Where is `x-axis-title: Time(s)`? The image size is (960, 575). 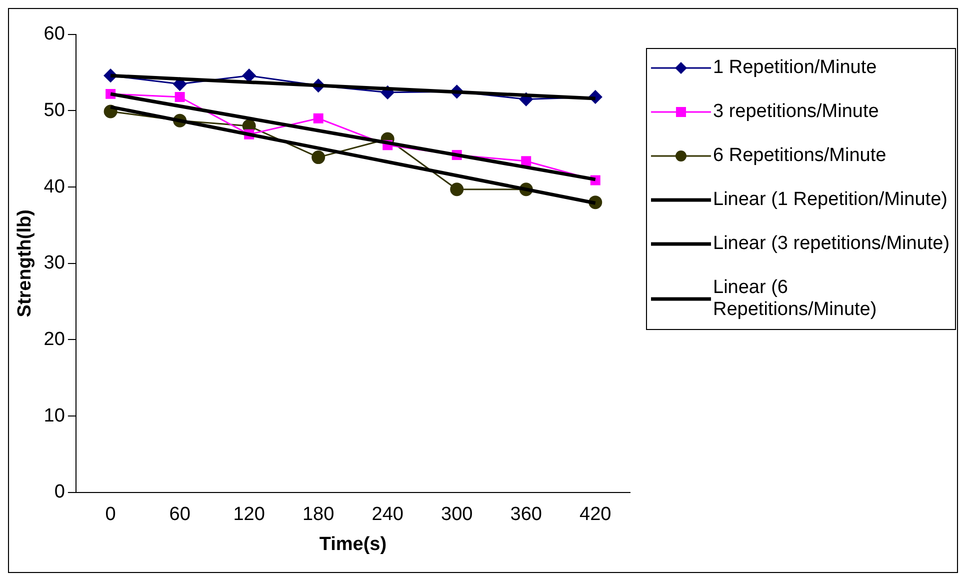
x-axis-title: Time(s) is located at coordinates (353, 544).